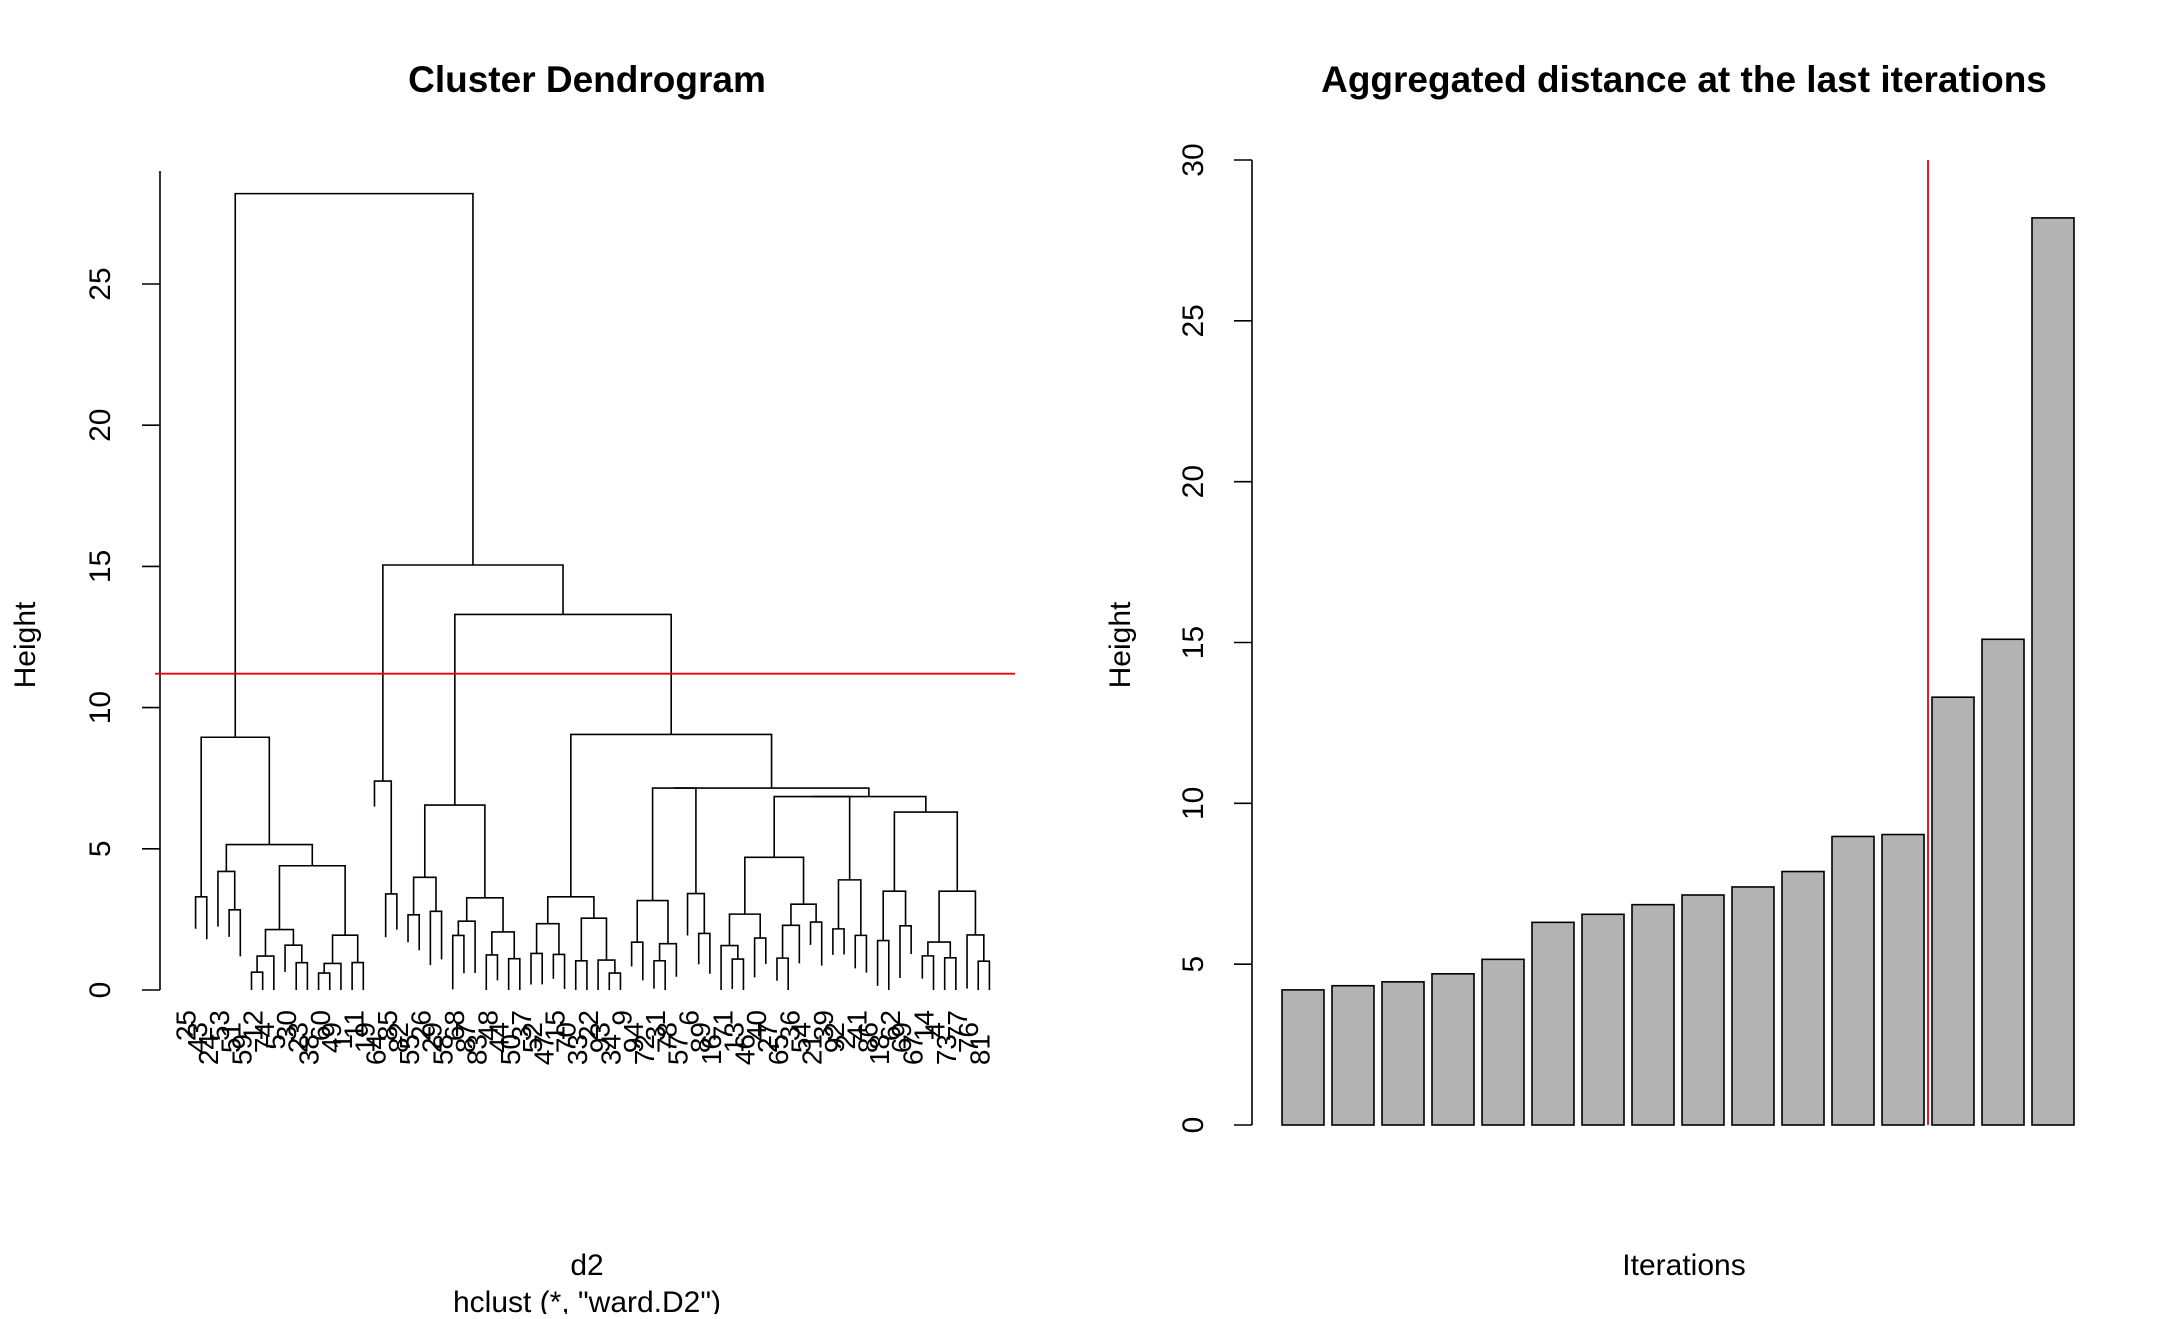  Describe the element at coordinates (100, 990) in the screenshot. I see `dendrogram-y-tick-label: 0` at that location.